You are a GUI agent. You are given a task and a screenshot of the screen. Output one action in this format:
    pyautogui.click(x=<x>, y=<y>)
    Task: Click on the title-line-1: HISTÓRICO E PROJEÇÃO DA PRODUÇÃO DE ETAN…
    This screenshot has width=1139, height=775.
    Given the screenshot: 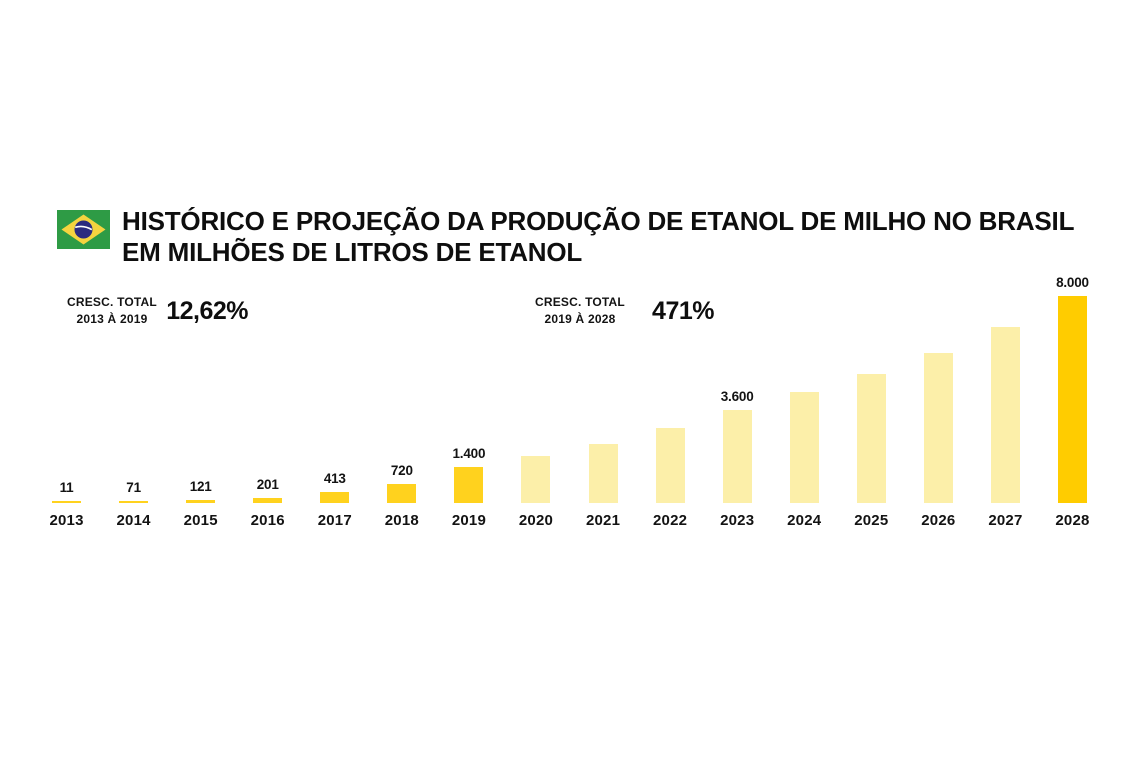 What is the action you would take?
    pyautogui.click(x=598, y=221)
    